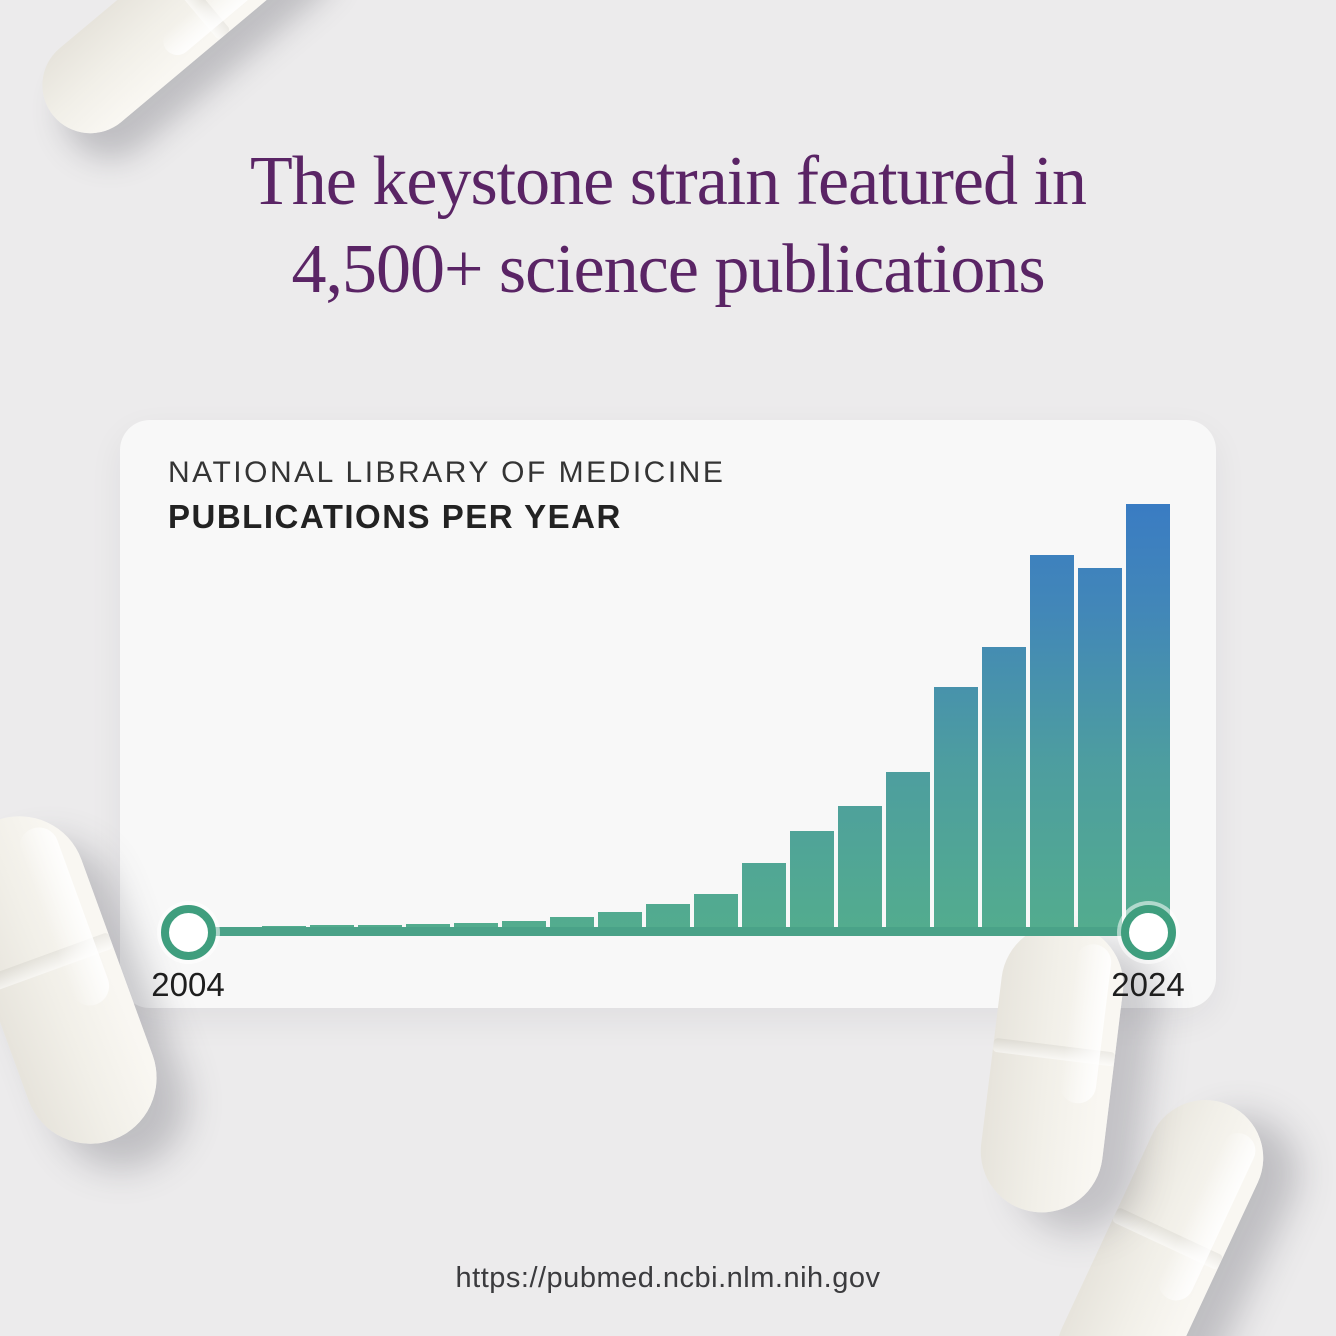 The width and height of the screenshot is (1336, 1336). Describe the element at coordinates (908, 851) in the screenshot. I see `bar-2019` at that location.